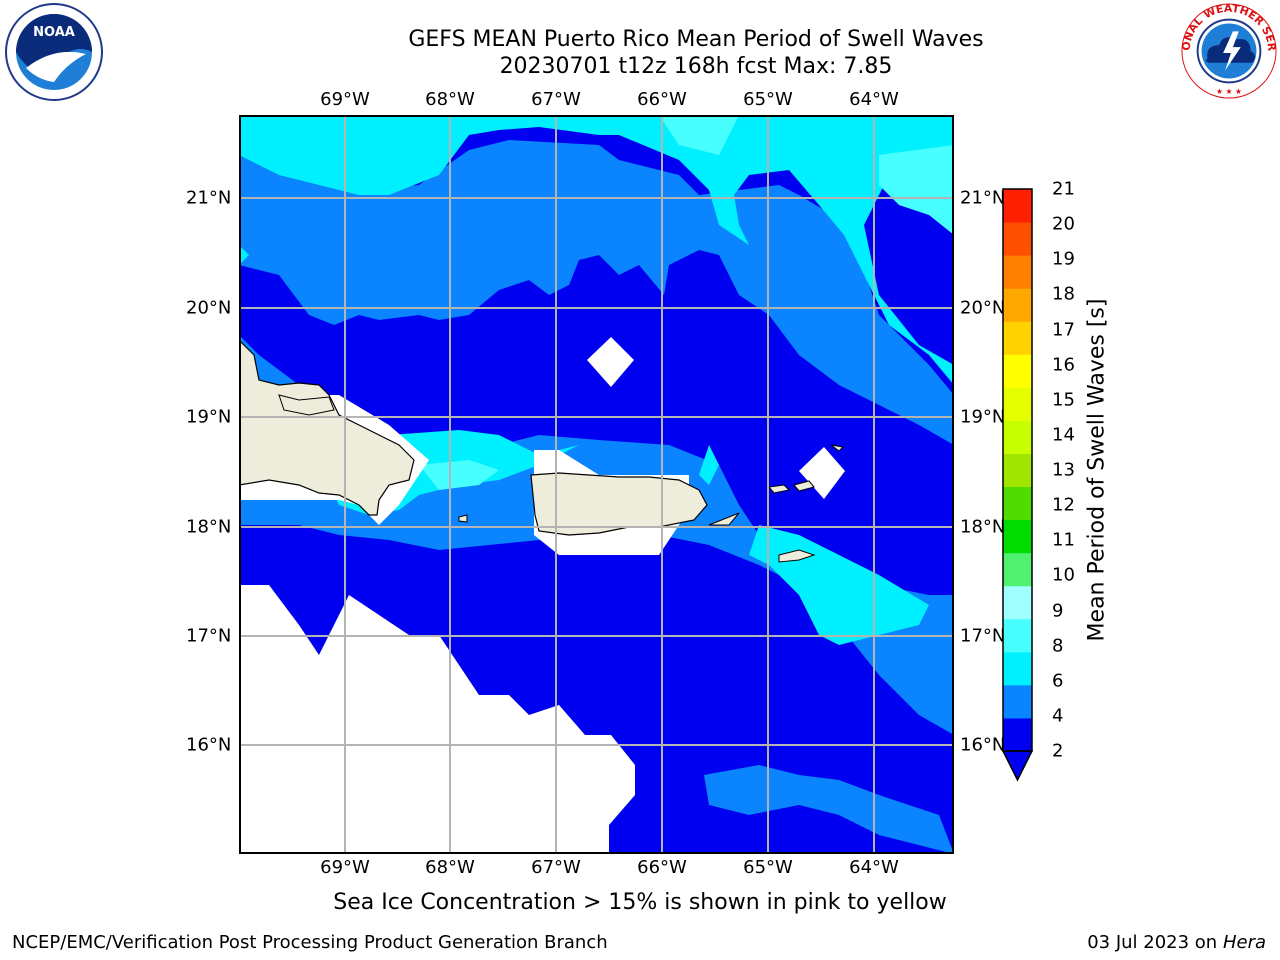  Describe the element at coordinates (1229, 50) in the screenshot. I see `nws-logo-icon: NATIONAL WEATHER SERVICE ★ ★ ★` at that location.